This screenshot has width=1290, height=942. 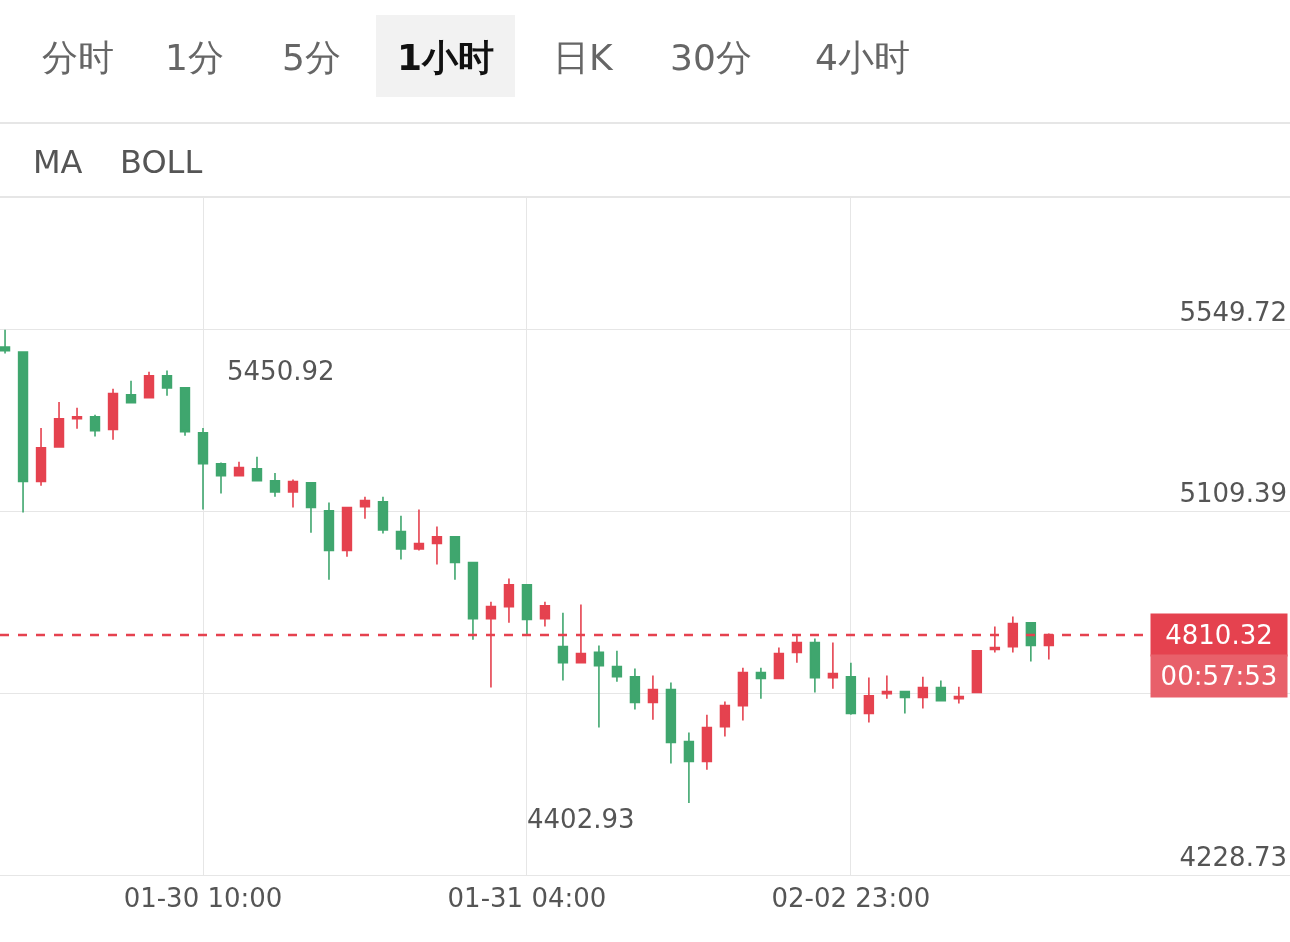 I want to click on text: 分时, so click(x=78, y=57).